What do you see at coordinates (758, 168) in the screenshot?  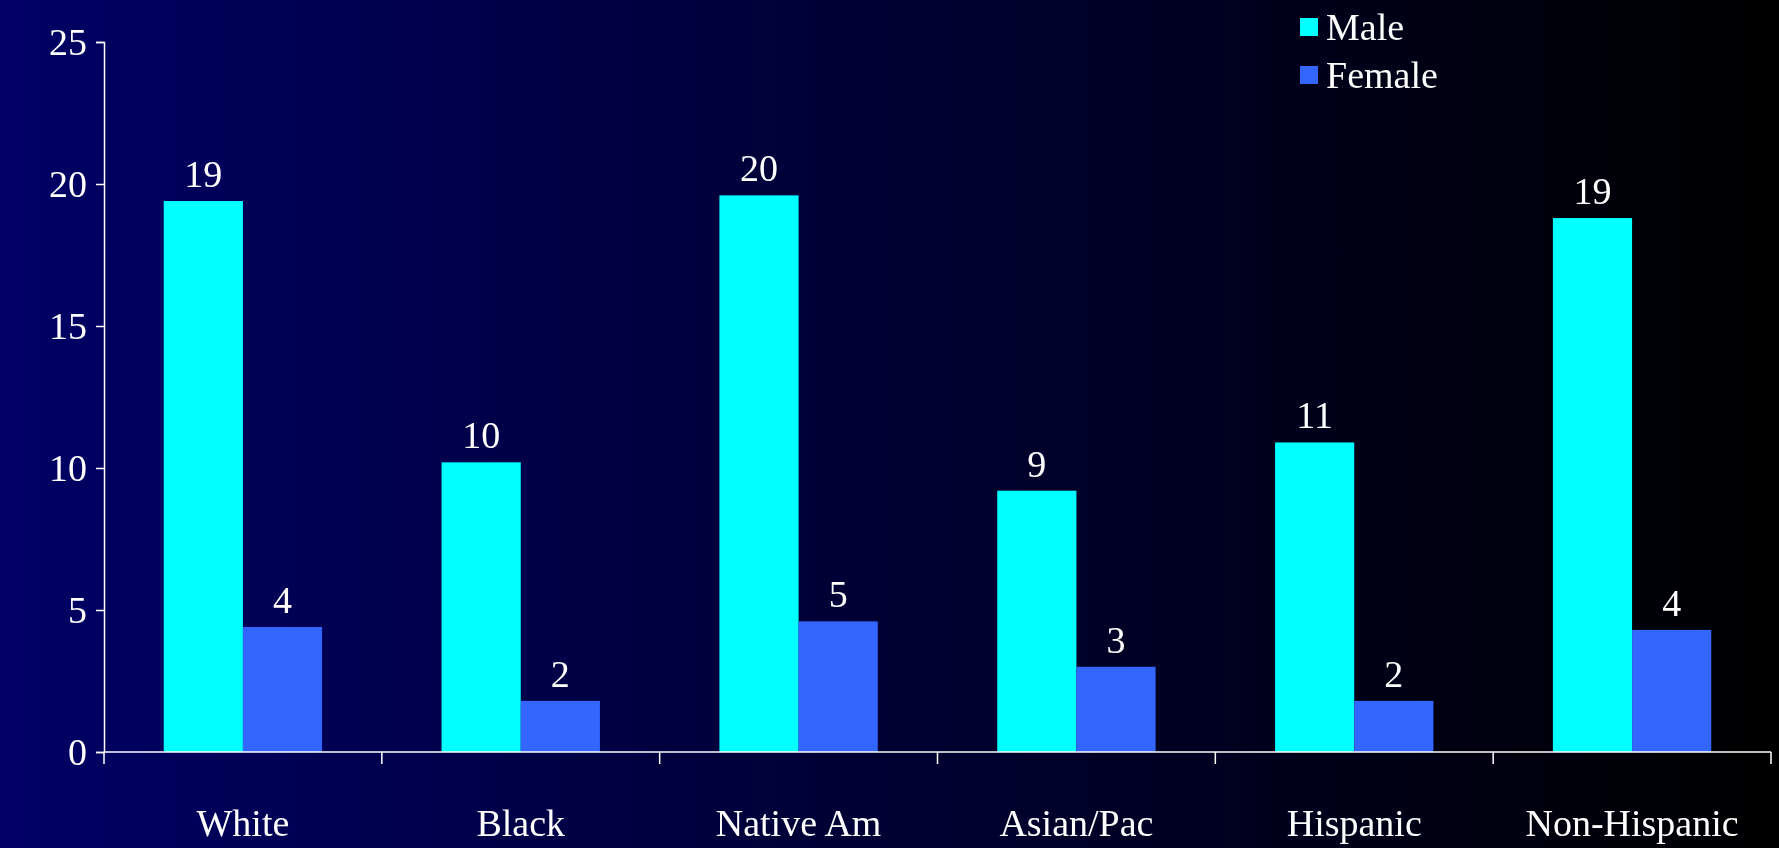 I see `data-label: 20` at bounding box center [758, 168].